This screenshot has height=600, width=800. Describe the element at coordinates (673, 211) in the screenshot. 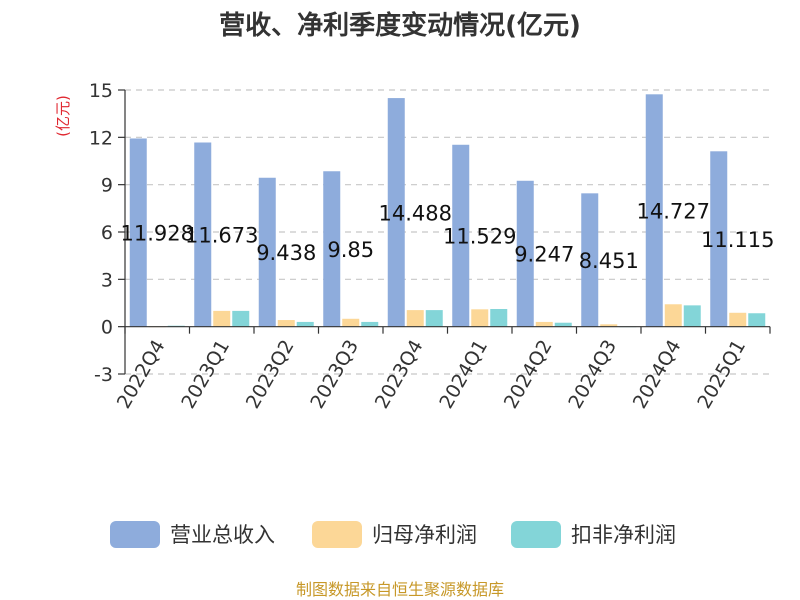

I see `data-label: 14.727` at that location.